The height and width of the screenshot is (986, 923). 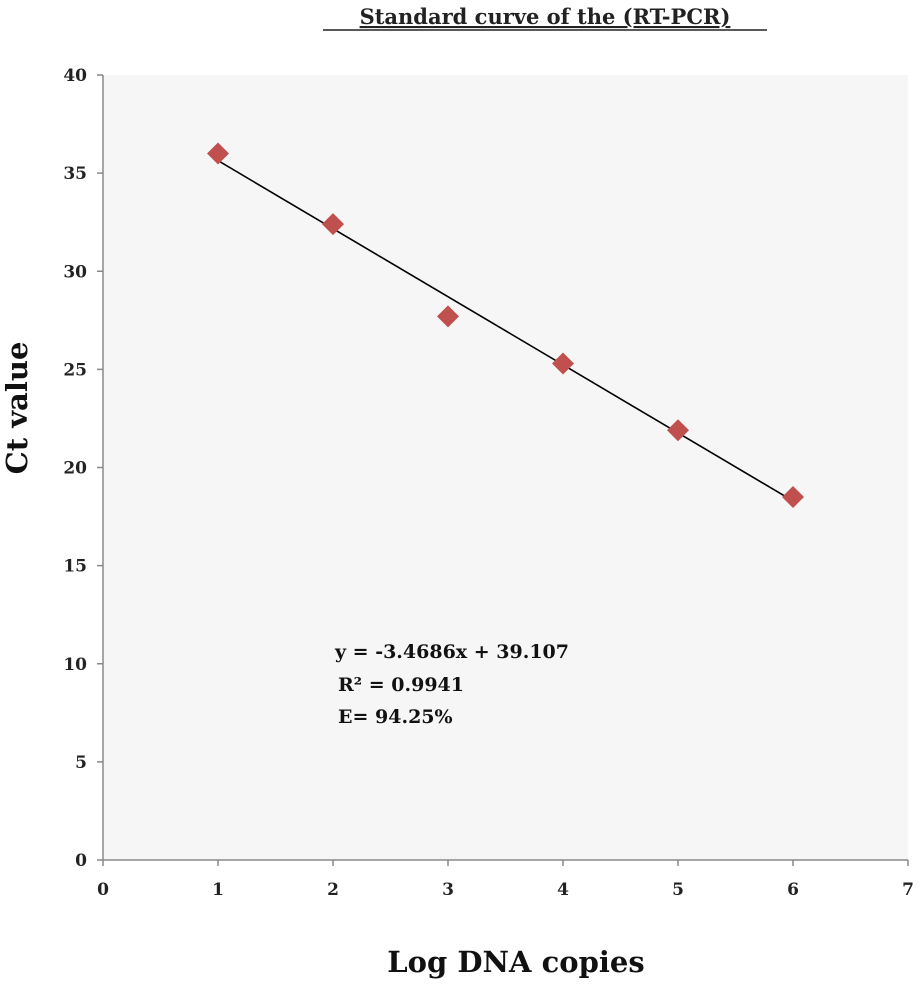 What do you see at coordinates (515, 962) in the screenshot?
I see `x-axis-label: Log DNA copies` at bounding box center [515, 962].